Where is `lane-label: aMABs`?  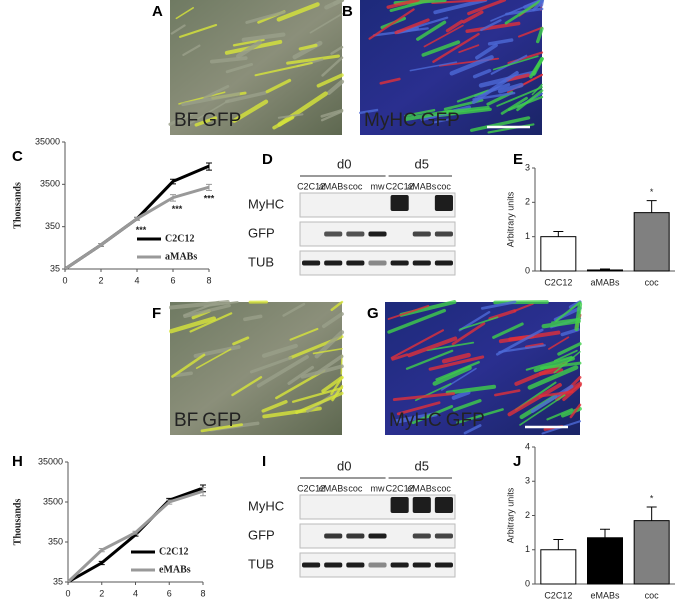 lane-label: aMABs is located at coordinates (422, 186).